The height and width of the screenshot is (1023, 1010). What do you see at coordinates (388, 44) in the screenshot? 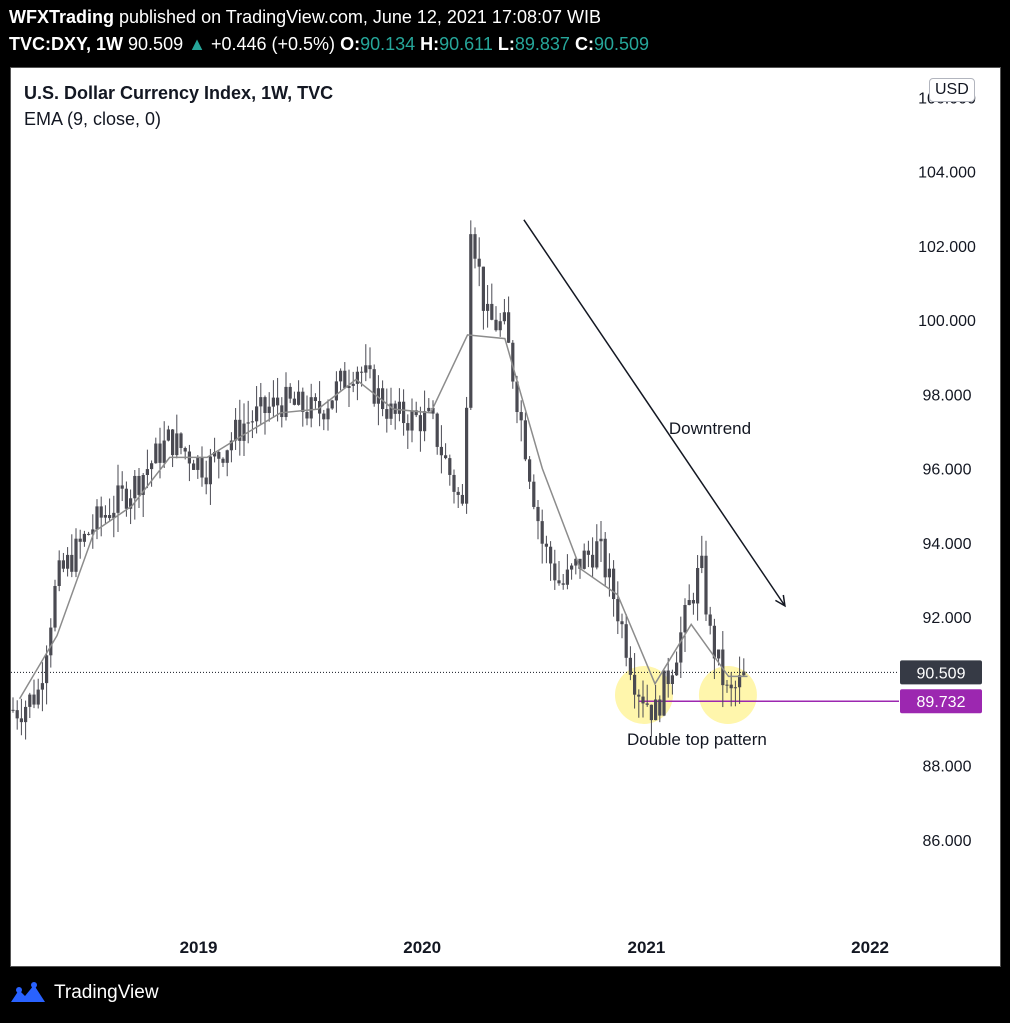
I see `open-value: 90.134` at bounding box center [388, 44].